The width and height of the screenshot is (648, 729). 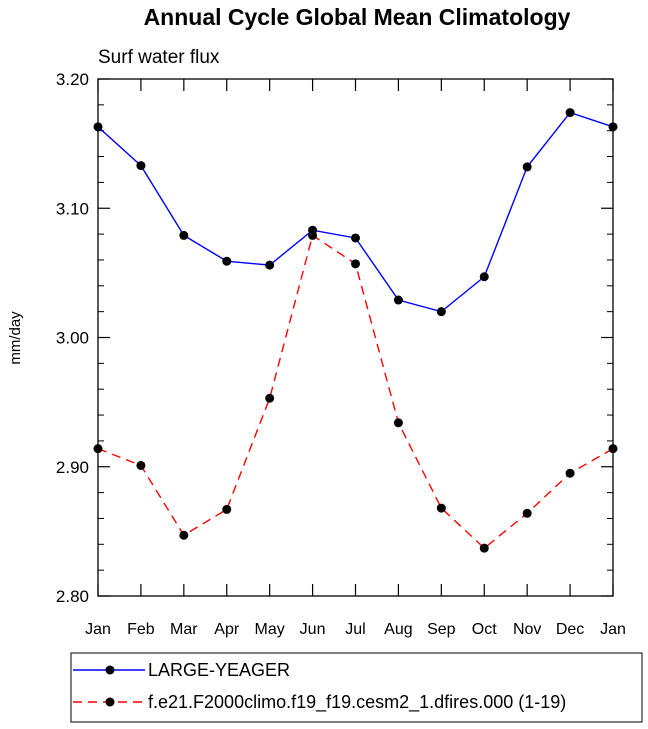 I want to click on x-tick-label: Apr, so click(x=227, y=629).